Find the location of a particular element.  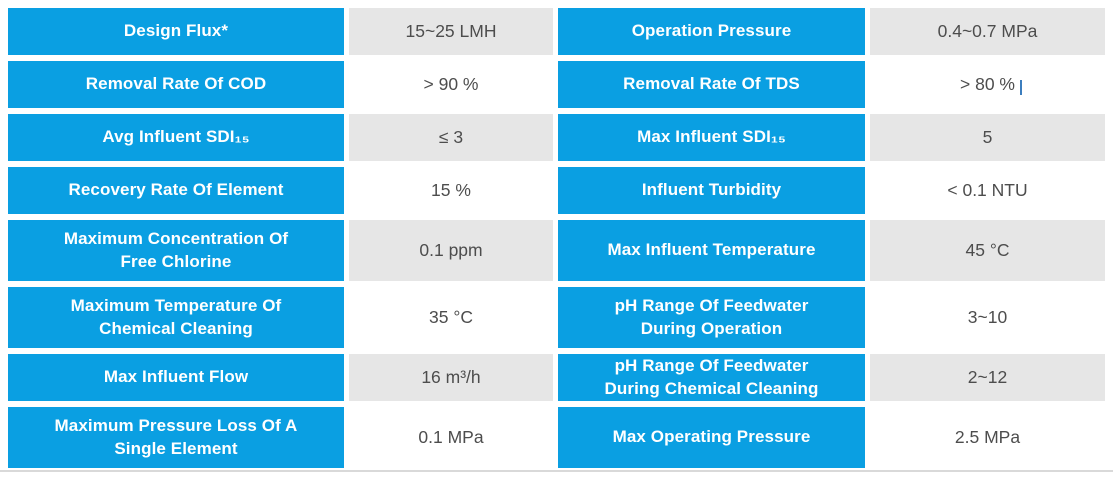

bottom-divider is located at coordinates (556, 471).